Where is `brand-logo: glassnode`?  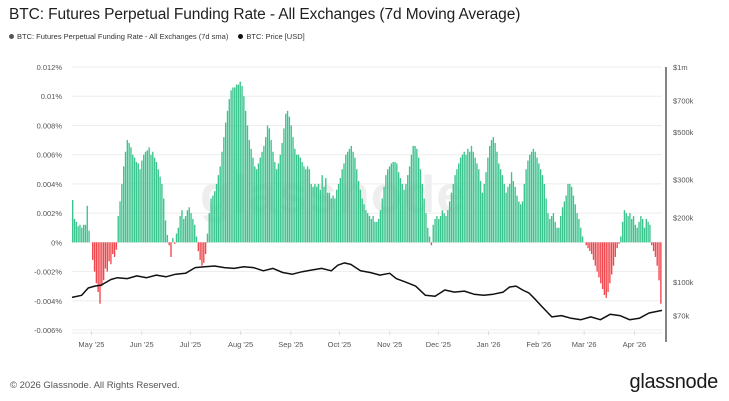
brand-logo: glassnode is located at coordinates (674, 382).